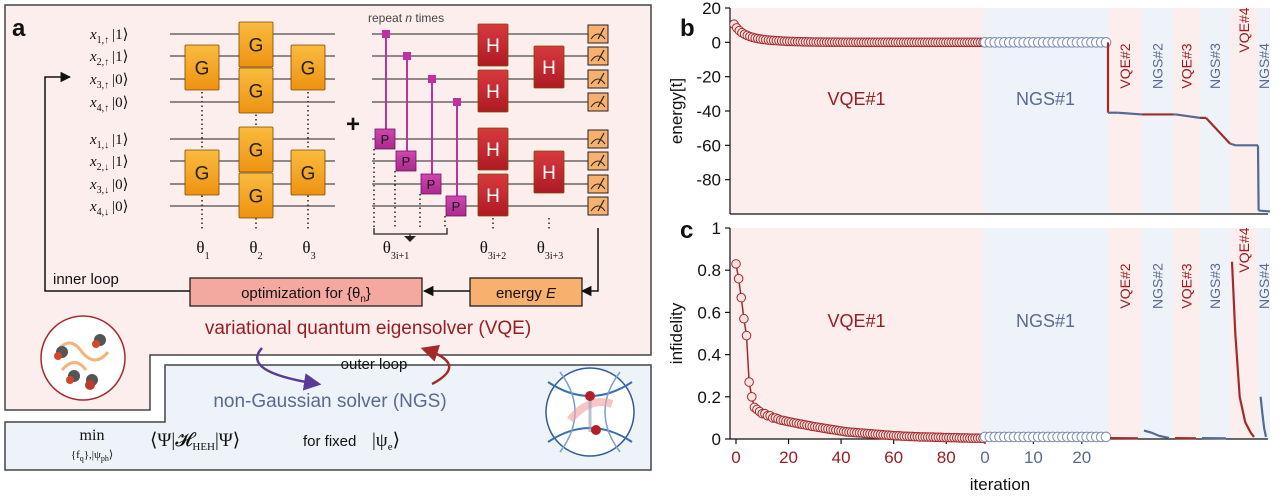  I want to click on trapped-ion-icon, so click(590, 412).